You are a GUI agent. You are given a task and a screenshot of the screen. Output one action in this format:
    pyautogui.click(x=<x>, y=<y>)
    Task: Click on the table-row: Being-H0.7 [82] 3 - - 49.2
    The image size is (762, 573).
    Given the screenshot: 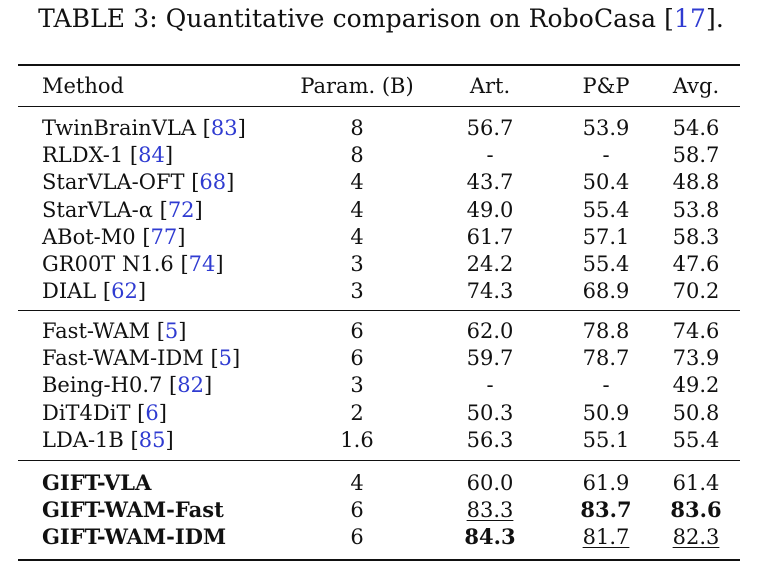 What is the action you would take?
    pyautogui.click(x=379, y=385)
    